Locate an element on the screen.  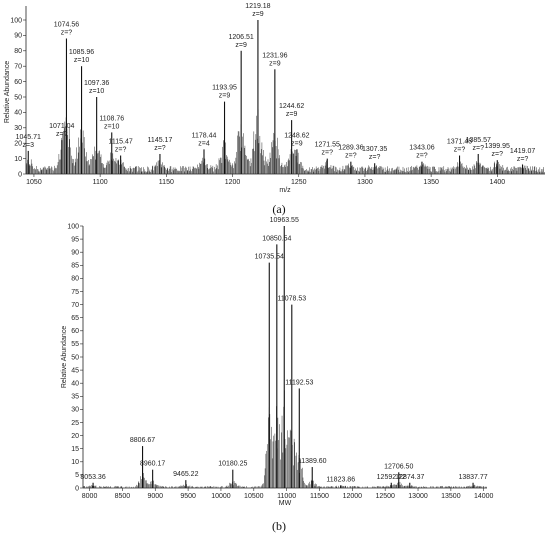
y-tick-label: 30 is located at coordinates (18, 128).